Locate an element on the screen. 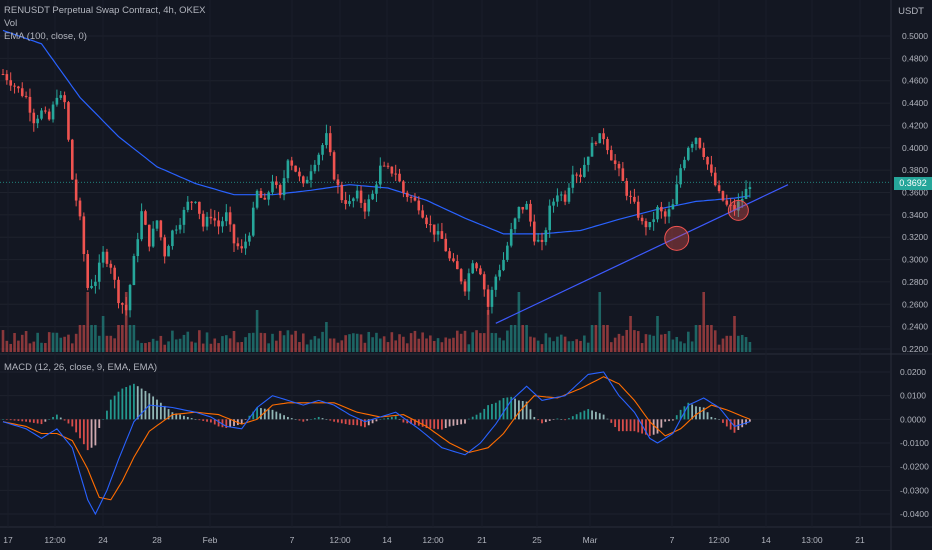 The image size is (932, 550). macd-tick-label: 0.0100 is located at coordinates (913, 396).